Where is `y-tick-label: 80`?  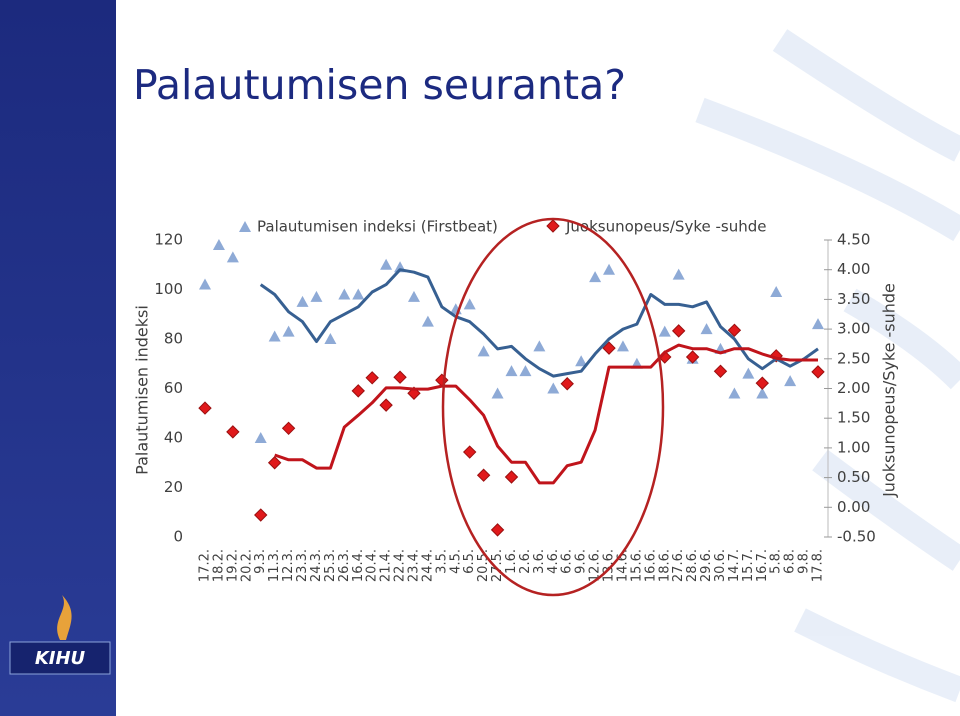 y-tick-label: 80 is located at coordinates (173, 339).